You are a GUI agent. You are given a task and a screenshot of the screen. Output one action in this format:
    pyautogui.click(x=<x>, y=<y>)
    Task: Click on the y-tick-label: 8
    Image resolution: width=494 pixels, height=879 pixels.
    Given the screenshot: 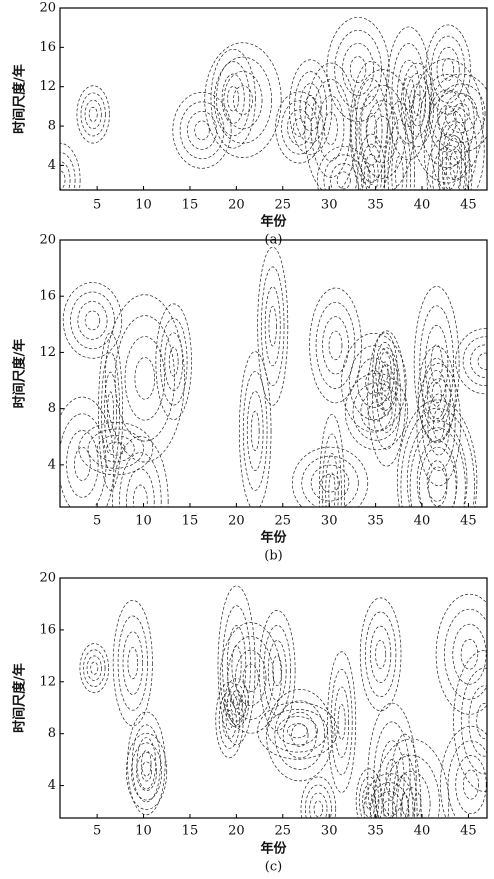 What is the action you would take?
    pyautogui.click(x=52, y=408)
    